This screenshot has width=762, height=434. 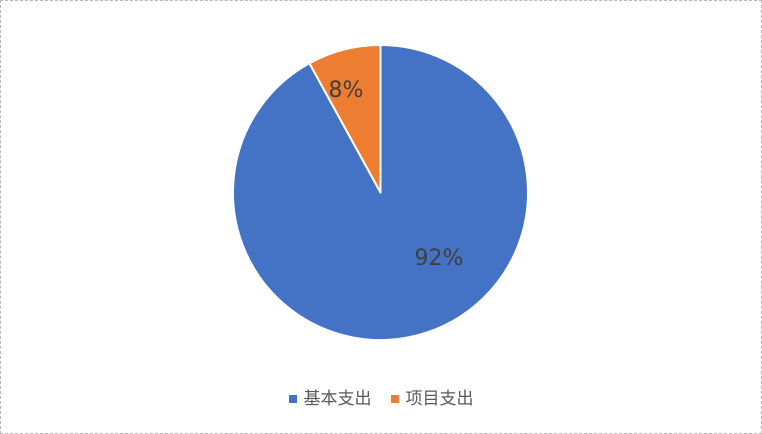 I want to click on legend-item-0: 基本支出, so click(x=330, y=399).